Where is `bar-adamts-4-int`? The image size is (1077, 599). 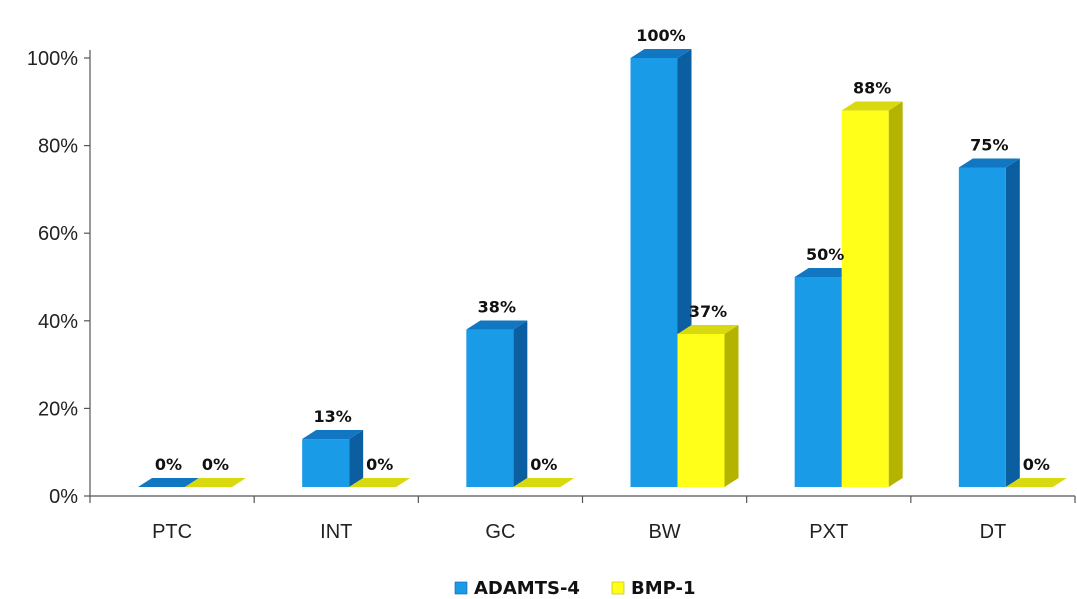
bar-adamts-4-int is located at coordinates (333, 458).